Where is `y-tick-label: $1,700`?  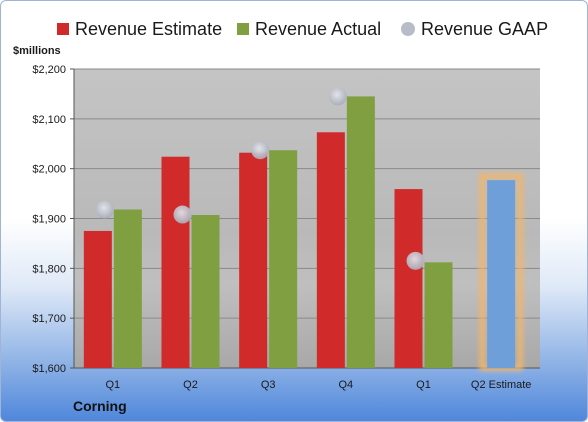 y-tick-label: $1,700 is located at coordinates (49, 319).